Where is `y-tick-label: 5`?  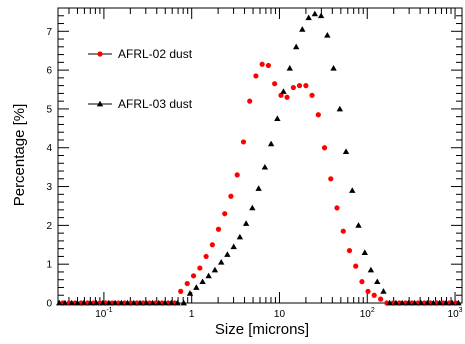 y-tick-label: 5 is located at coordinates (49, 109).